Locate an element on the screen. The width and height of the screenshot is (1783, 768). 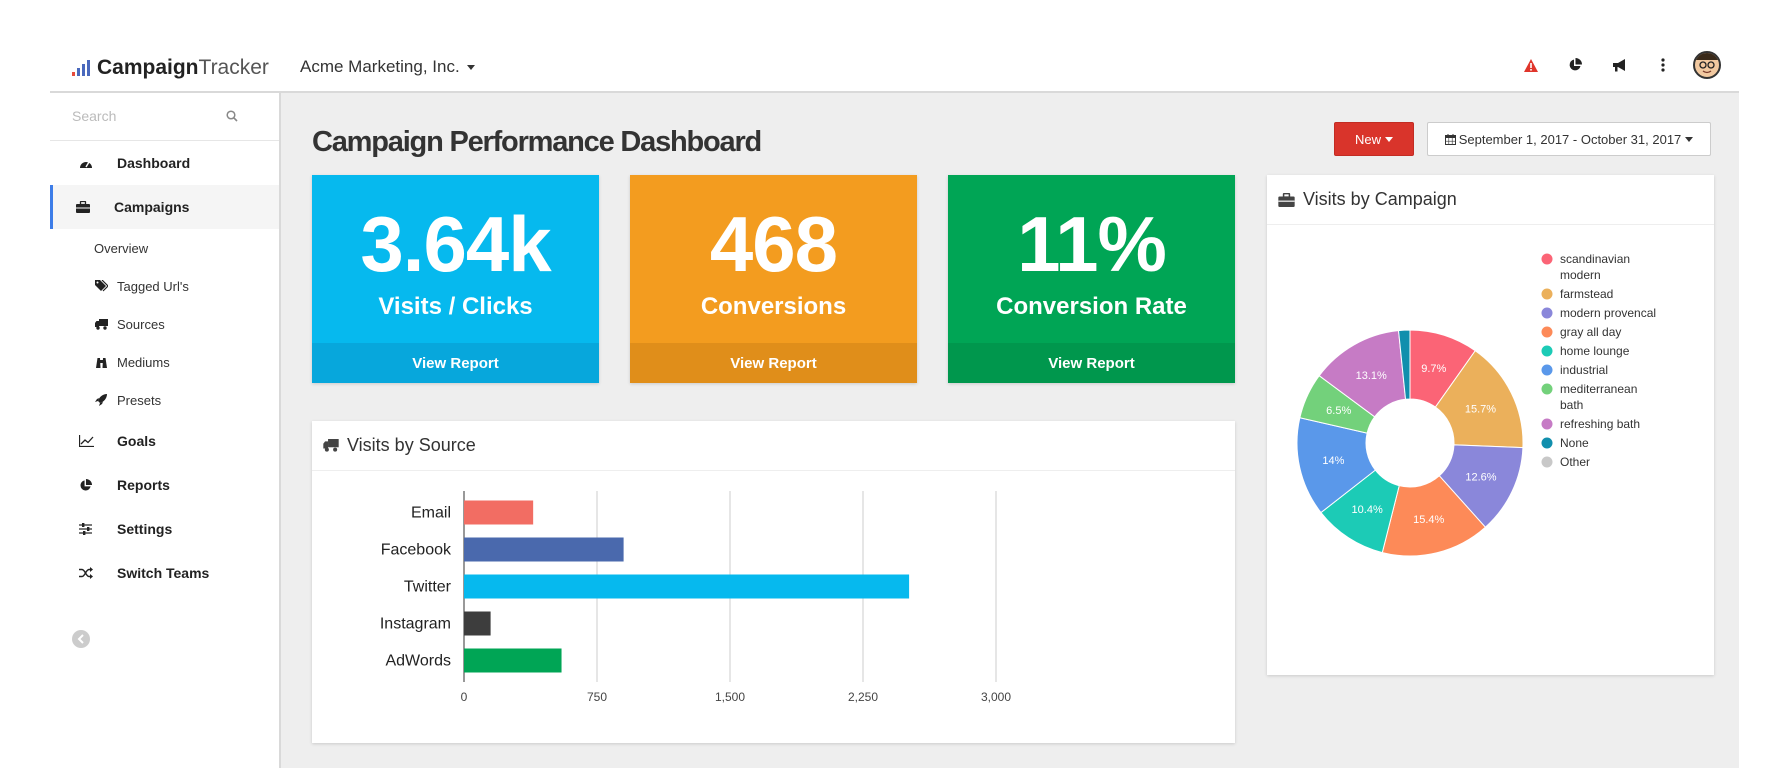
stat-card-conversions: 468 Conversions View Report is located at coordinates (773, 279).